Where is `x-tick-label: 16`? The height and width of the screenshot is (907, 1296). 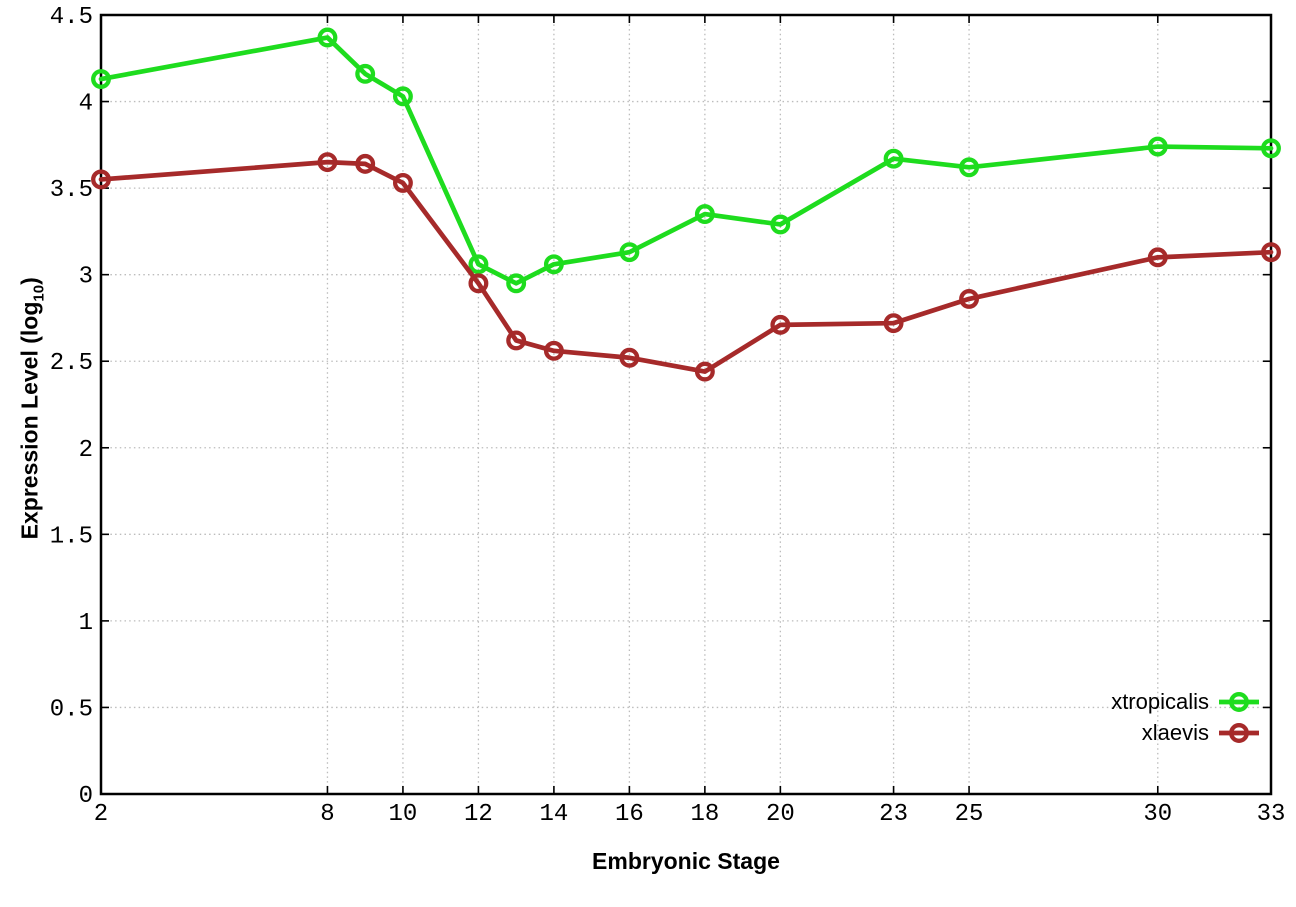
x-tick-label: 16 is located at coordinates (629, 814).